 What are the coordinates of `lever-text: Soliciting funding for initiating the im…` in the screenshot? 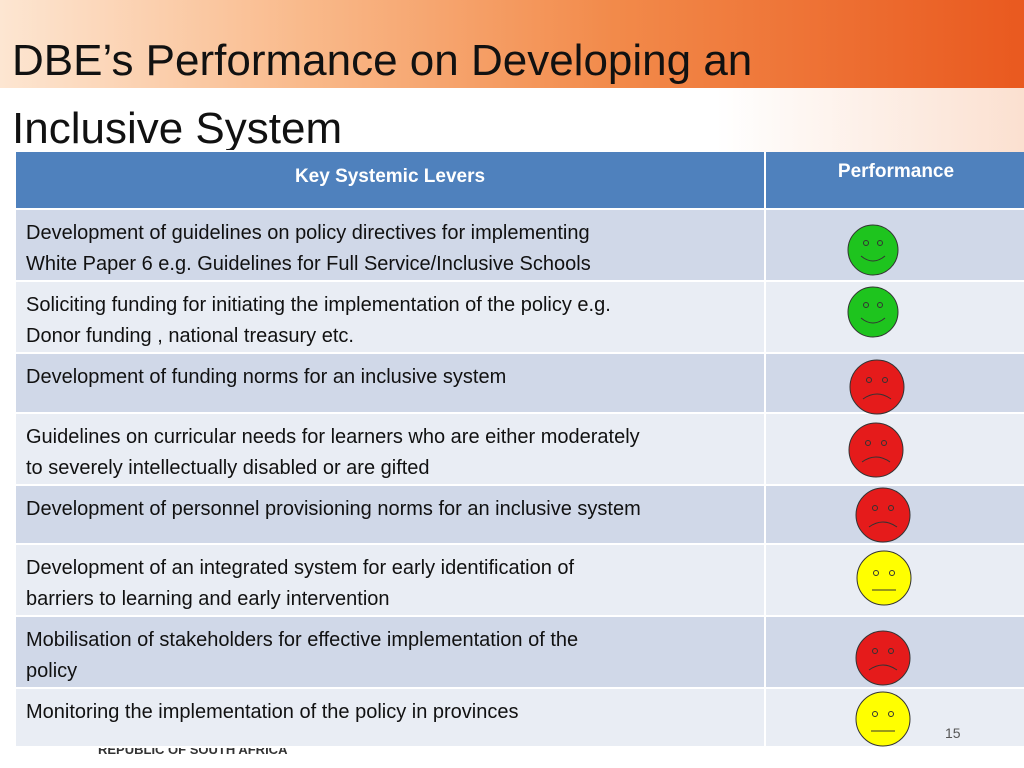 It's located at (318, 305).